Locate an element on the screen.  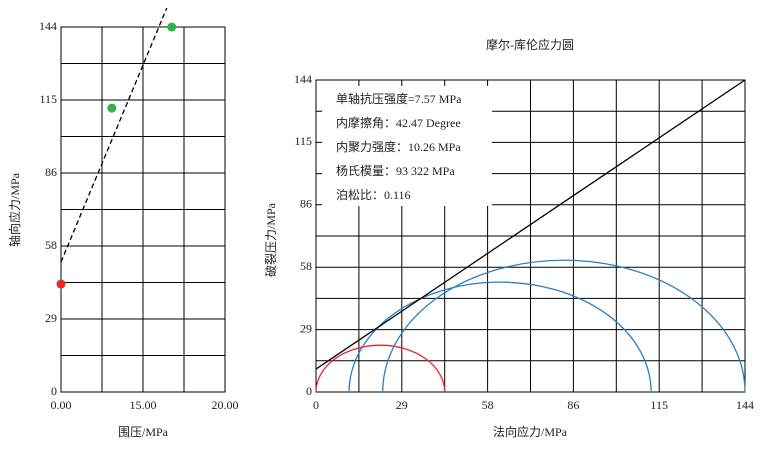
trend-line is located at coordinates (114, 135).